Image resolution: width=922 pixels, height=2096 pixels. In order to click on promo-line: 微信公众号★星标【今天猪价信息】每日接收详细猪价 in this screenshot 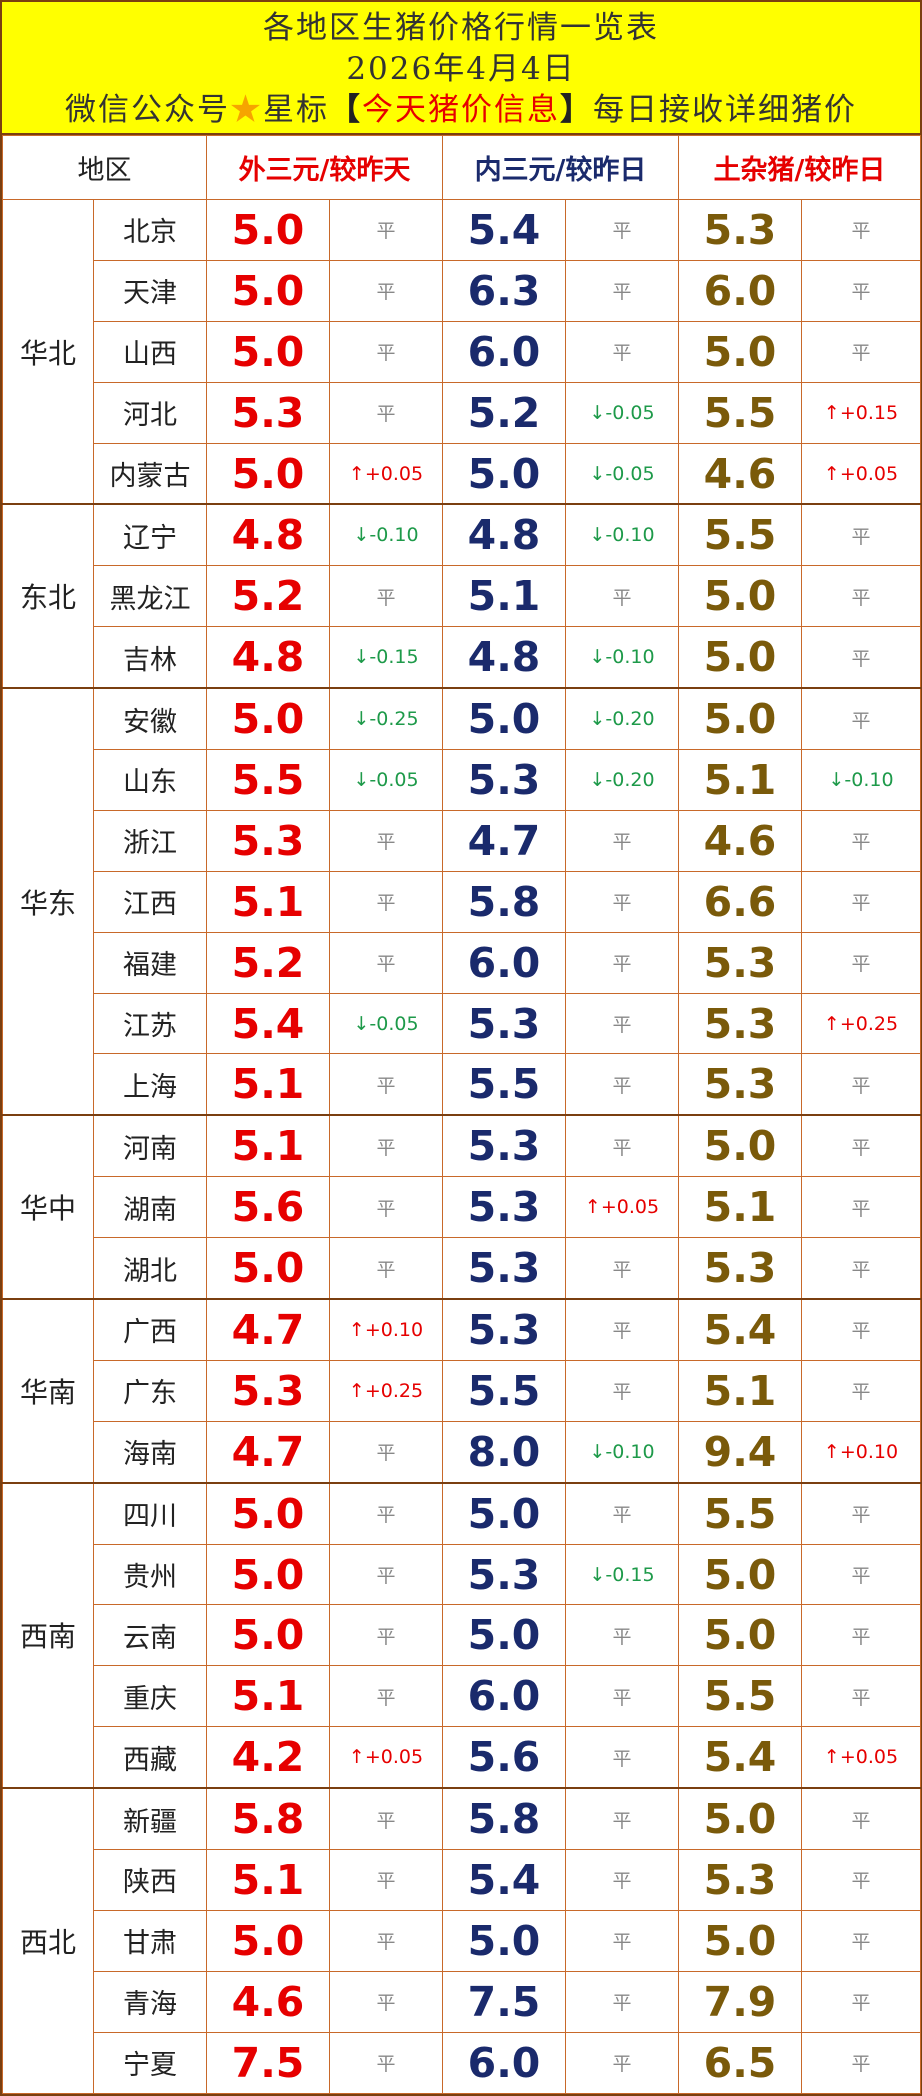, I will do `click(461, 110)`.